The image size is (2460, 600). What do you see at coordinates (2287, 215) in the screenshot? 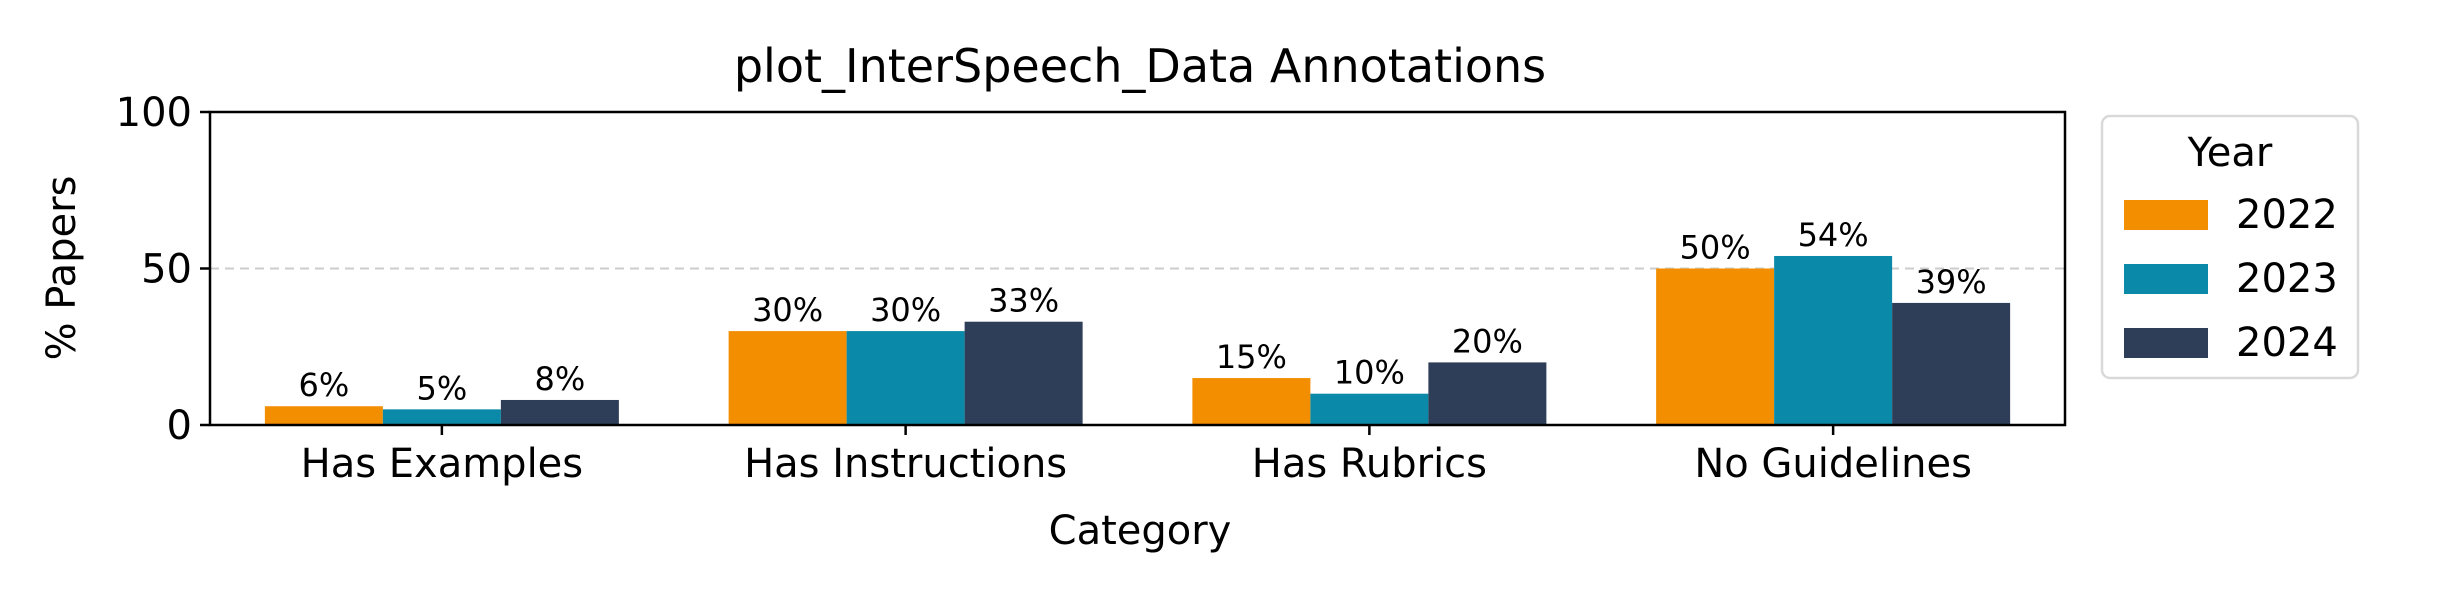
I see `legend-label-2022: 2022` at bounding box center [2287, 215].